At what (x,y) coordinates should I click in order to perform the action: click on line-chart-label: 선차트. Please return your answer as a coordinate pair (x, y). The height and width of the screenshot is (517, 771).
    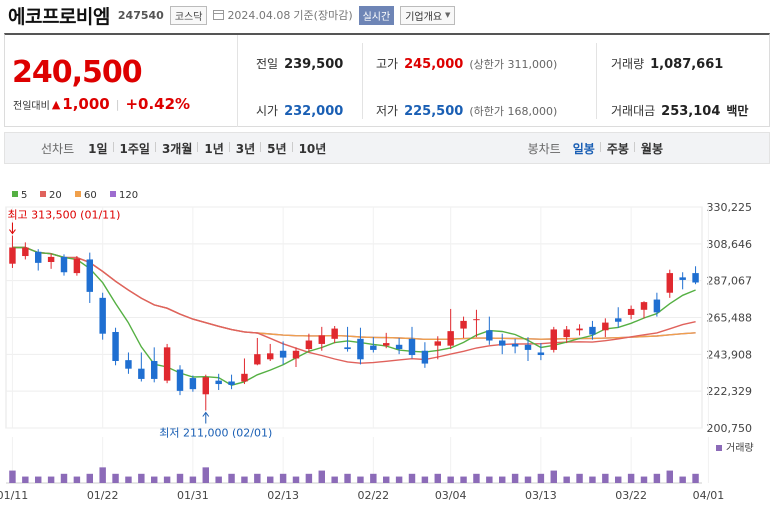
    Looking at the image, I should click on (58, 148).